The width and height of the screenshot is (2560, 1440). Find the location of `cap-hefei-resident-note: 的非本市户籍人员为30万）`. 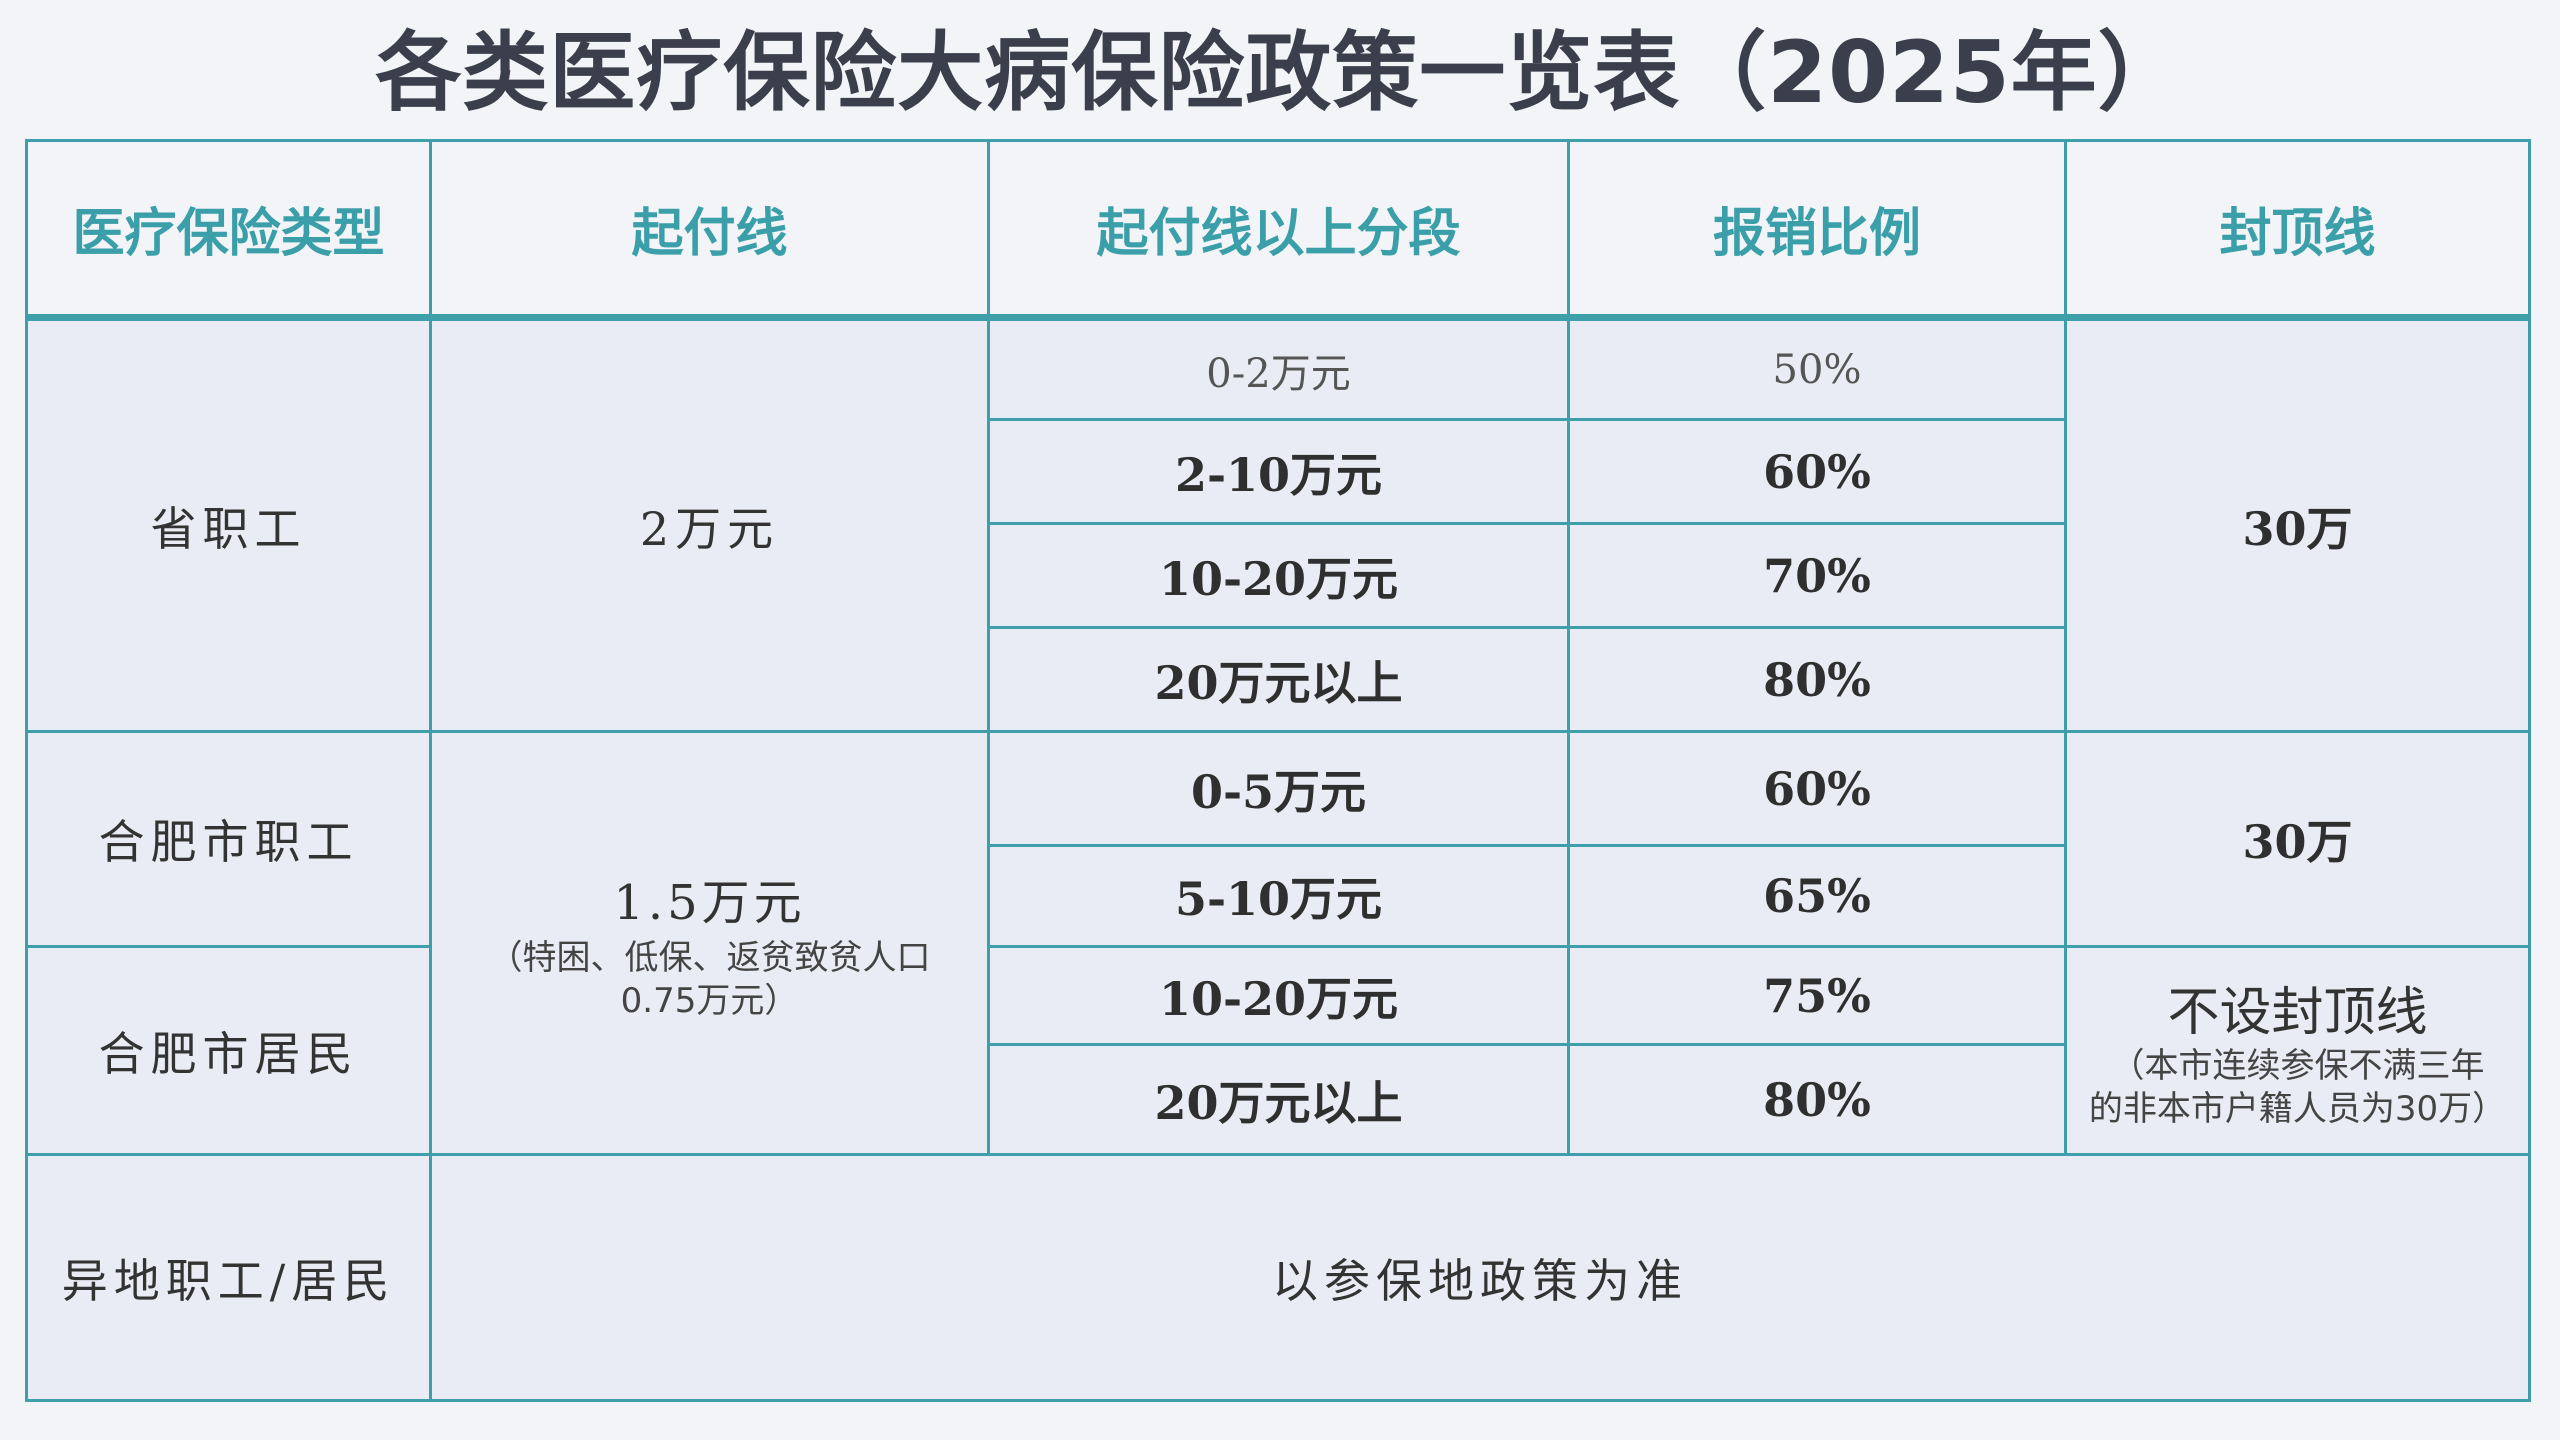

cap-hefei-resident-note: 的非本市户籍人员为30万） is located at coordinates (2297, 1109).